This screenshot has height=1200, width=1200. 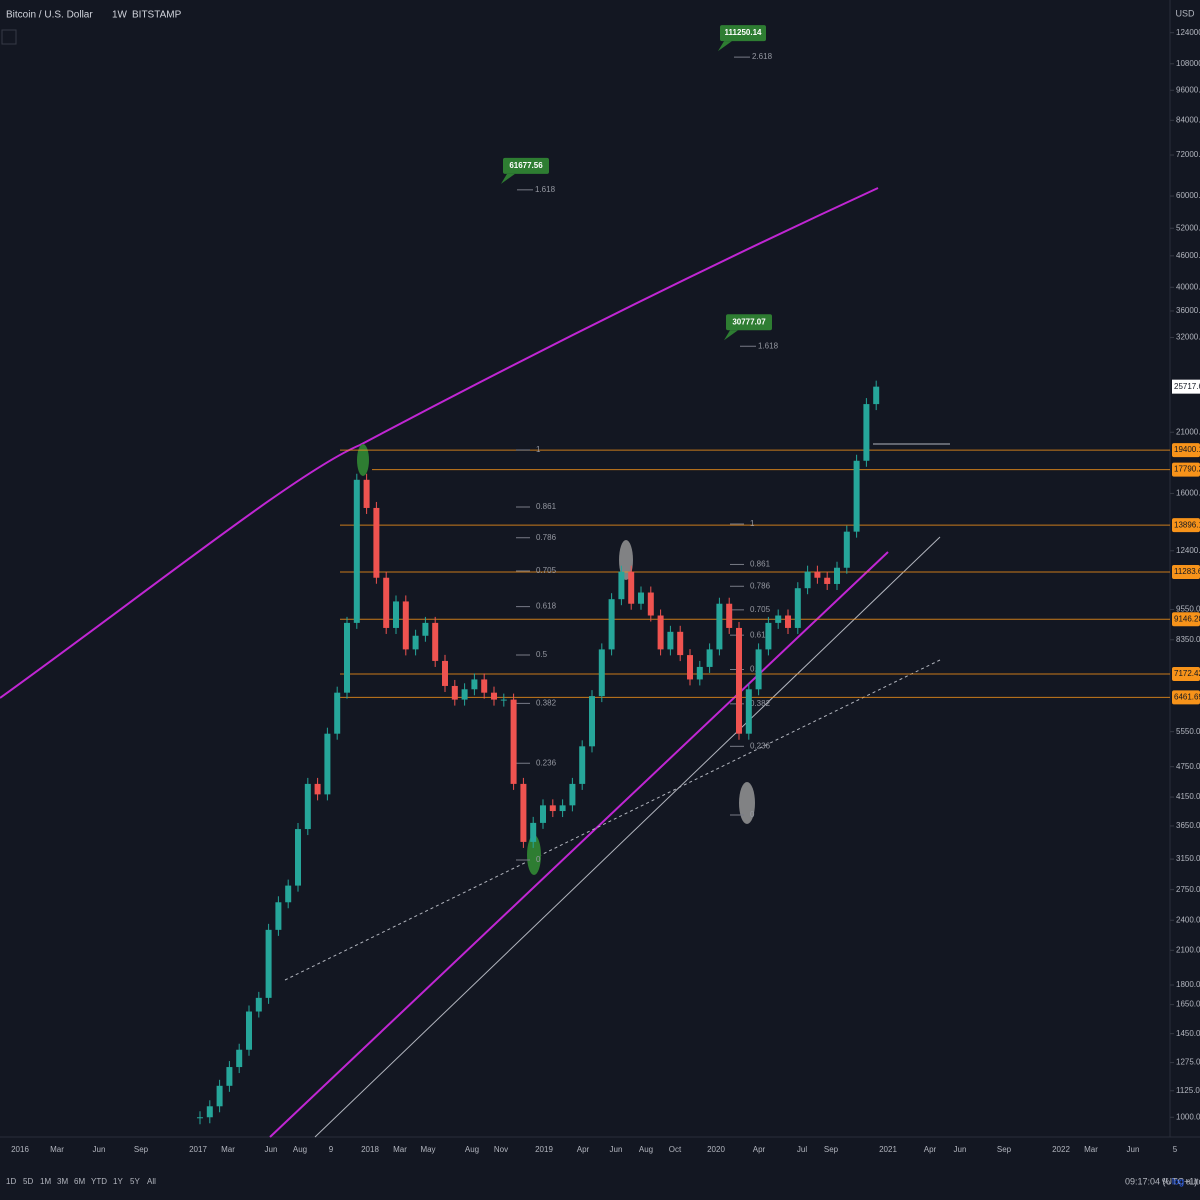 What do you see at coordinates (538, 859) in the screenshot?
I see `fib-label: 0` at bounding box center [538, 859].